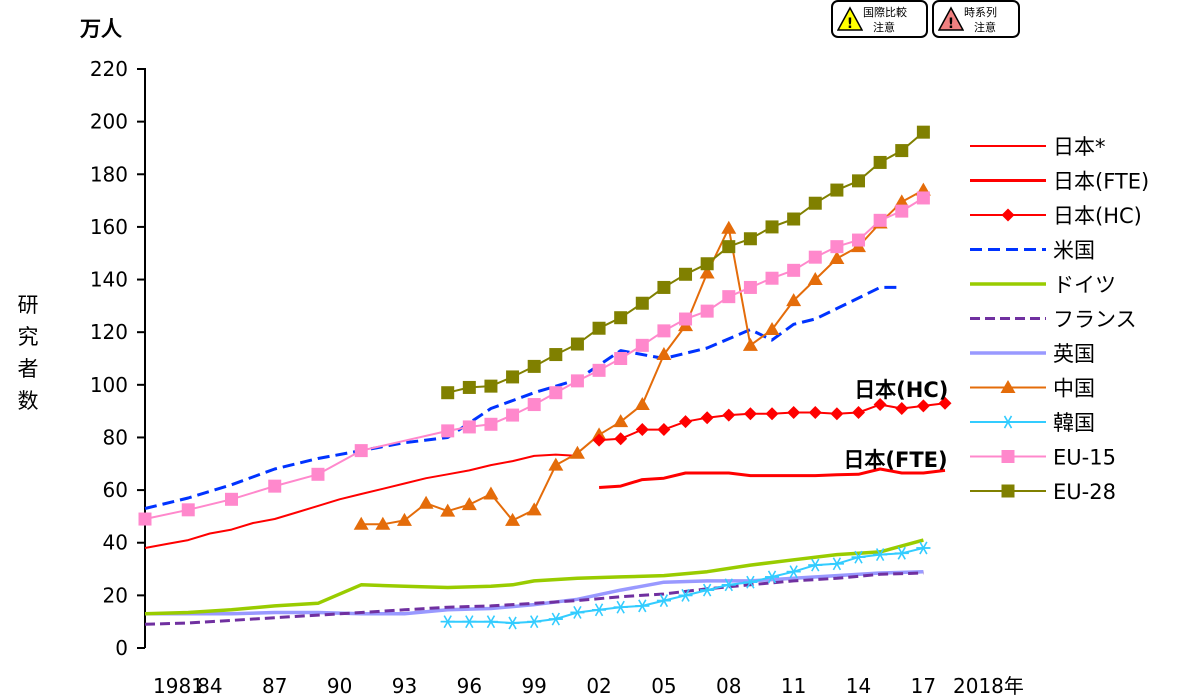 Image resolution: width=1192 pixels, height=699 pixels. I want to click on annotation-label: 日本(FTE), so click(895, 460).